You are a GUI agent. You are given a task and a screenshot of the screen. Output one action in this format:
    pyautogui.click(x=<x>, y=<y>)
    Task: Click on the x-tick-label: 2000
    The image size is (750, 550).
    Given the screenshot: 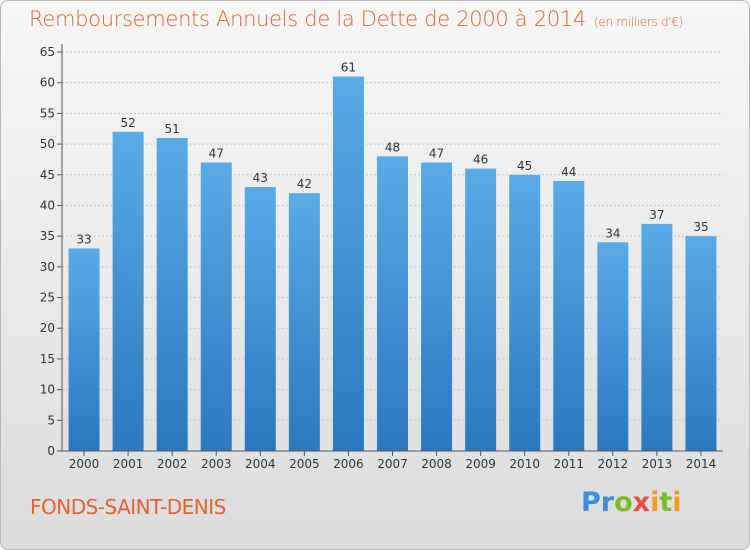 What is the action you would take?
    pyautogui.click(x=84, y=464)
    